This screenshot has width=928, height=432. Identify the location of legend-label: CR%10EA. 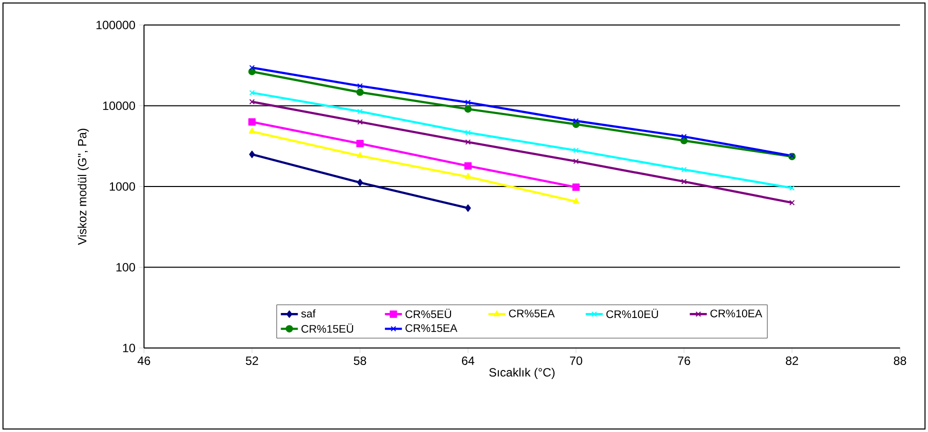
(736, 314).